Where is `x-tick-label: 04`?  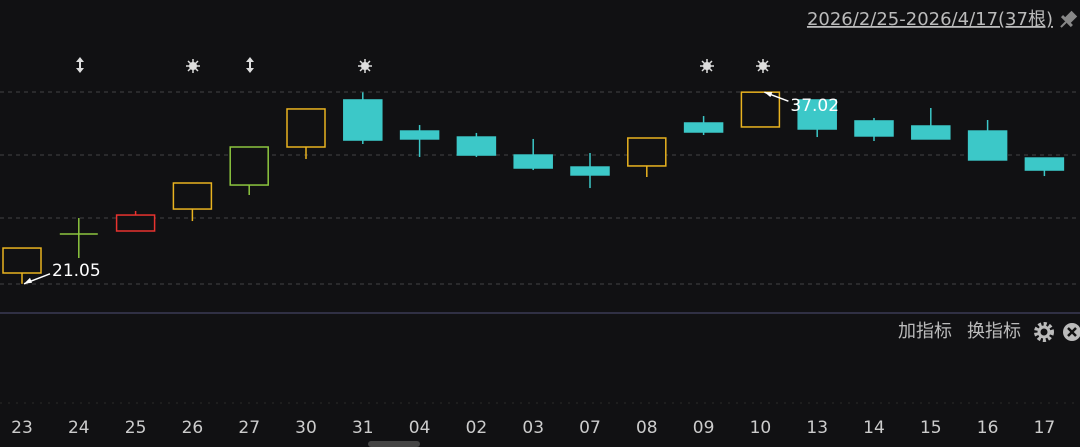 x-tick-label: 04 is located at coordinates (420, 428).